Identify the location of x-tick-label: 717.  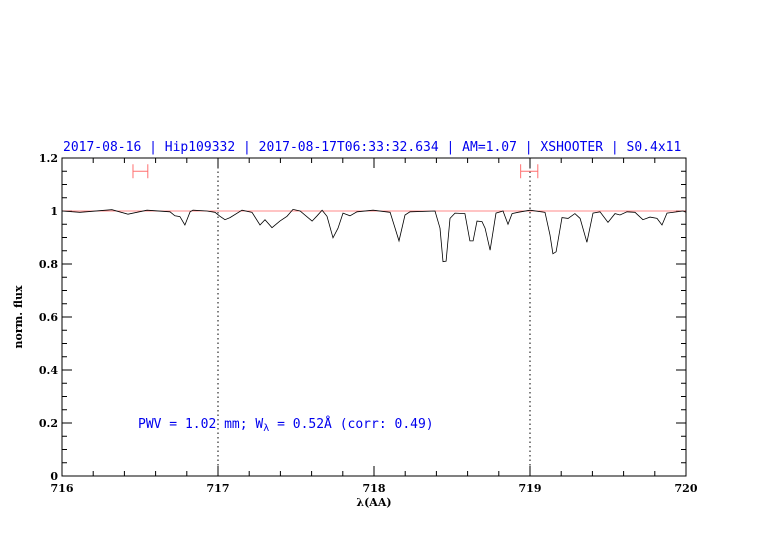
(218, 488).